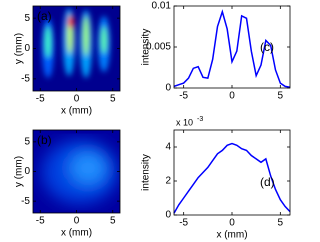  I want to click on heatmap-a, so click(76, 48).